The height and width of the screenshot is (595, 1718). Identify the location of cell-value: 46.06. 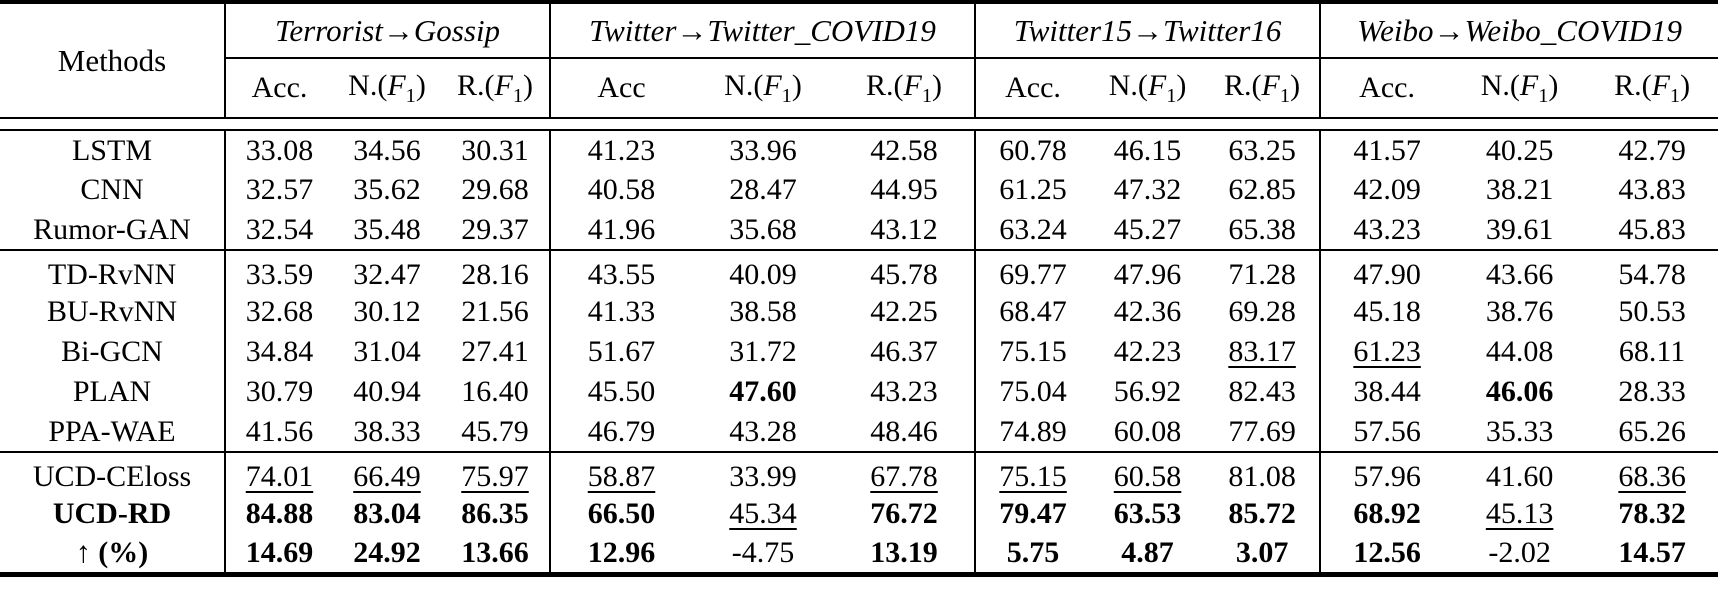
(1519, 391).